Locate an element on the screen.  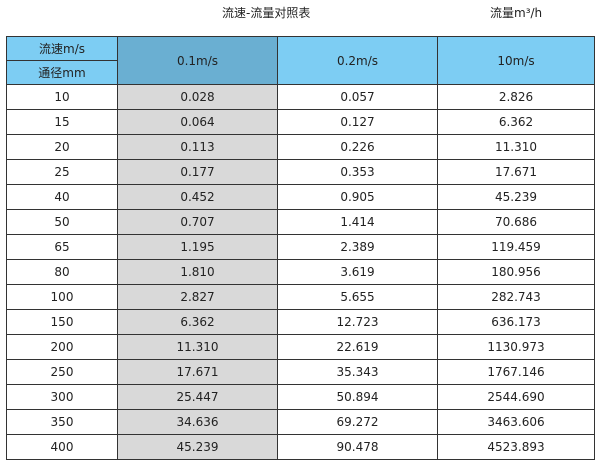
flow-cell: 0.057 is located at coordinates (357, 97).